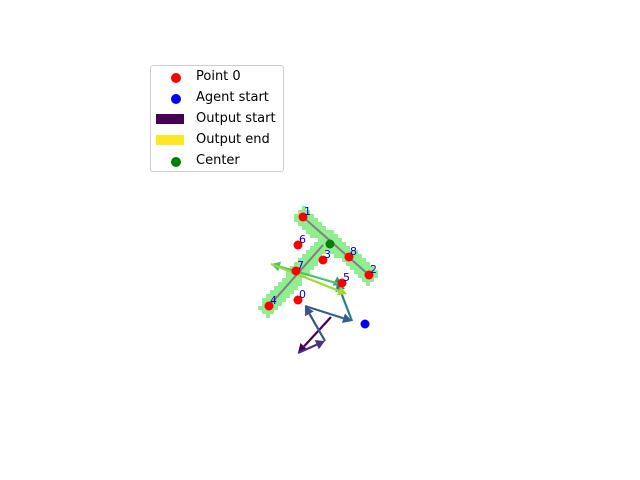 The height and width of the screenshot is (480, 640). What do you see at coordinates (236, 118) in the screenshot?
I see `legend-label-output-start: Output start` at bounding box center [236, 118].